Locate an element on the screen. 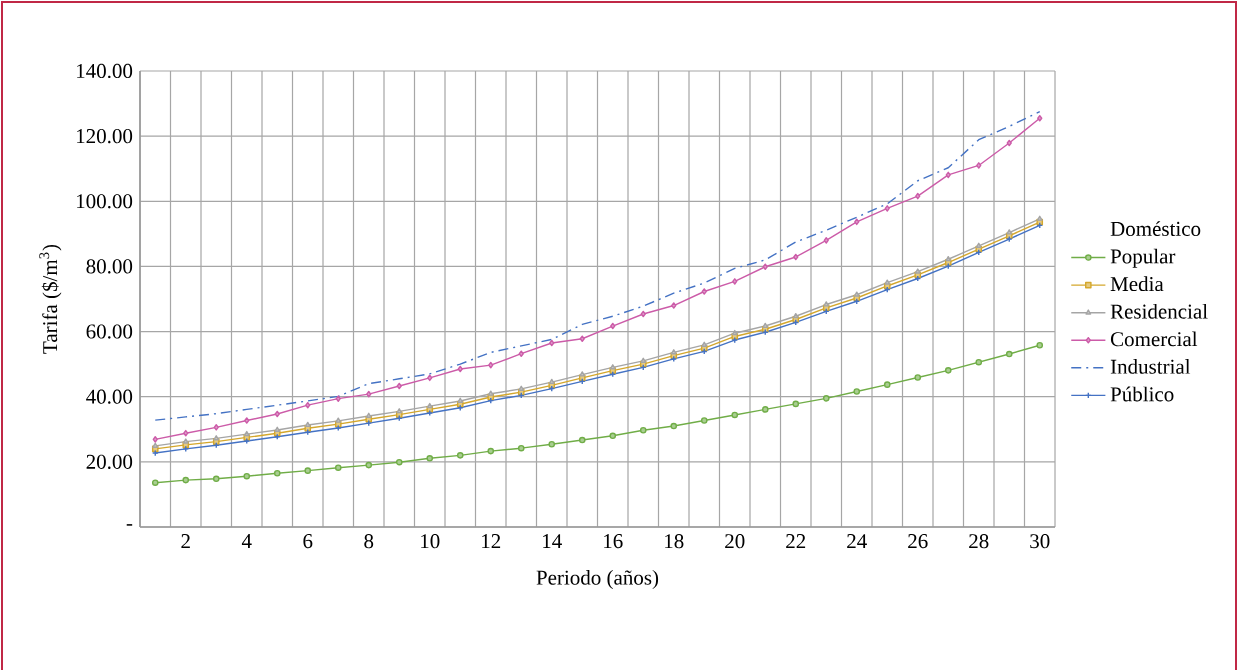 This screenshot has width=1238, height=670. y-tick-label: 20.00 is located at coordinates (109, 461).